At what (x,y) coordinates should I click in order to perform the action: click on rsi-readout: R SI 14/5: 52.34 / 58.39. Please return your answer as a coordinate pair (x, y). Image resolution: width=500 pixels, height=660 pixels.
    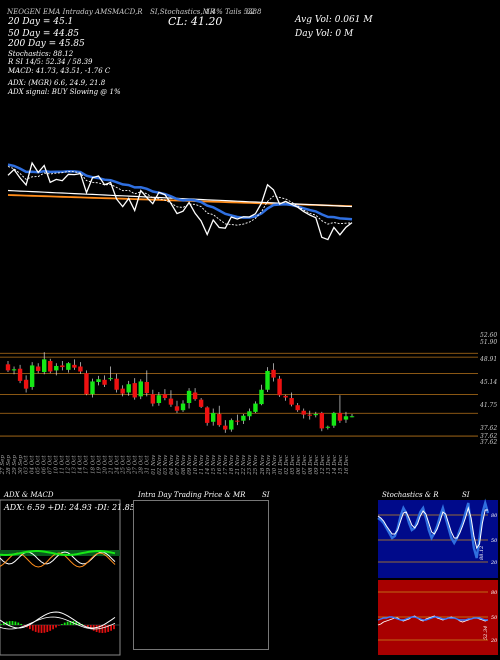
    Looking at the image, I should click on (50, 62).